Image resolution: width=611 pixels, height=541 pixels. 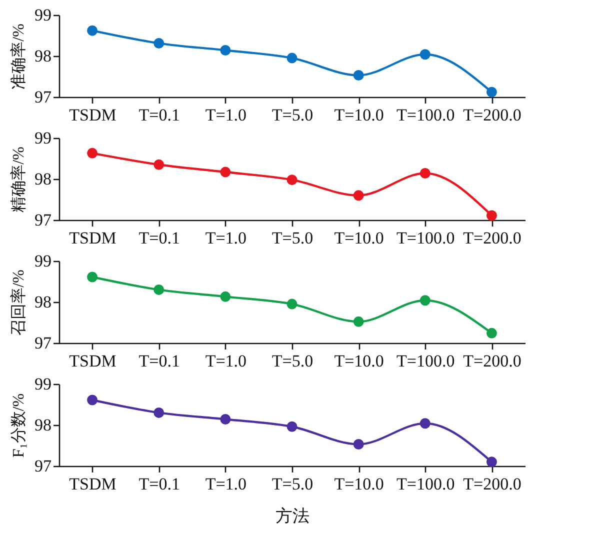 I want to click on x-axis-title: 方法, so click(x=293, y=516).